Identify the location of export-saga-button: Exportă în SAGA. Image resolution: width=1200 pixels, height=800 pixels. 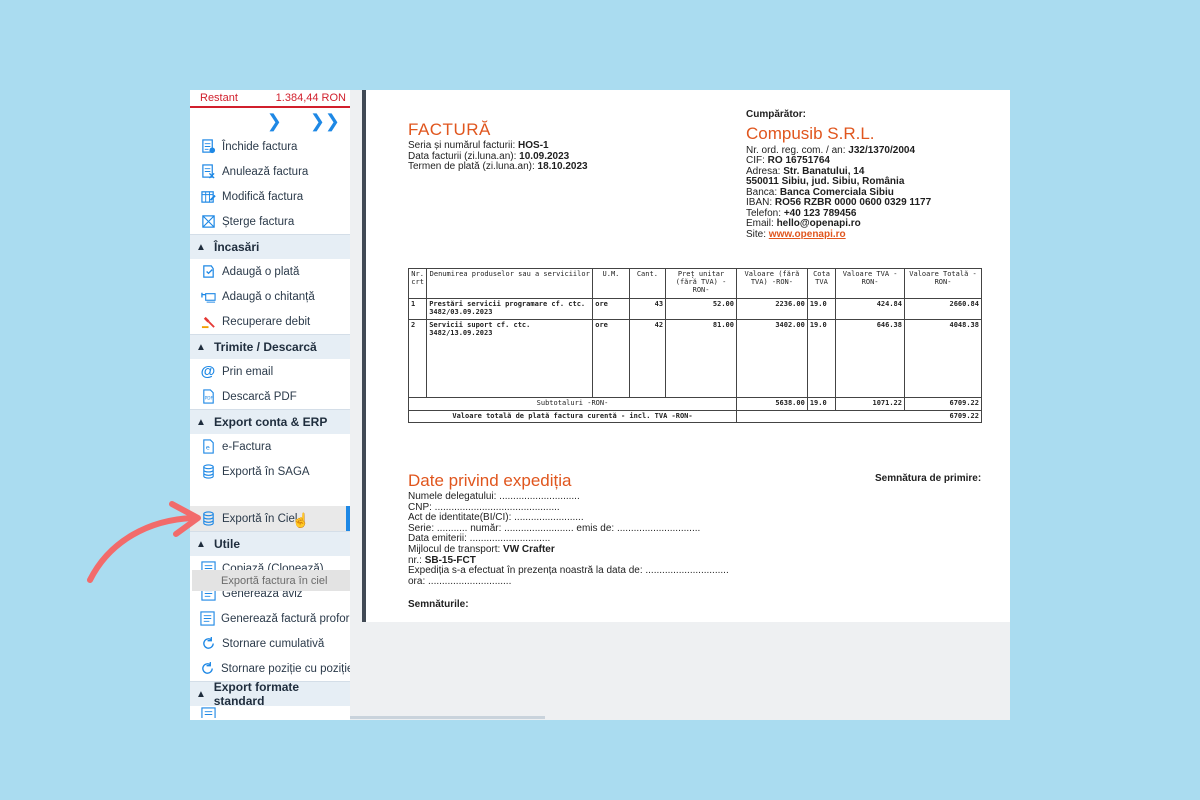
(270, 471).